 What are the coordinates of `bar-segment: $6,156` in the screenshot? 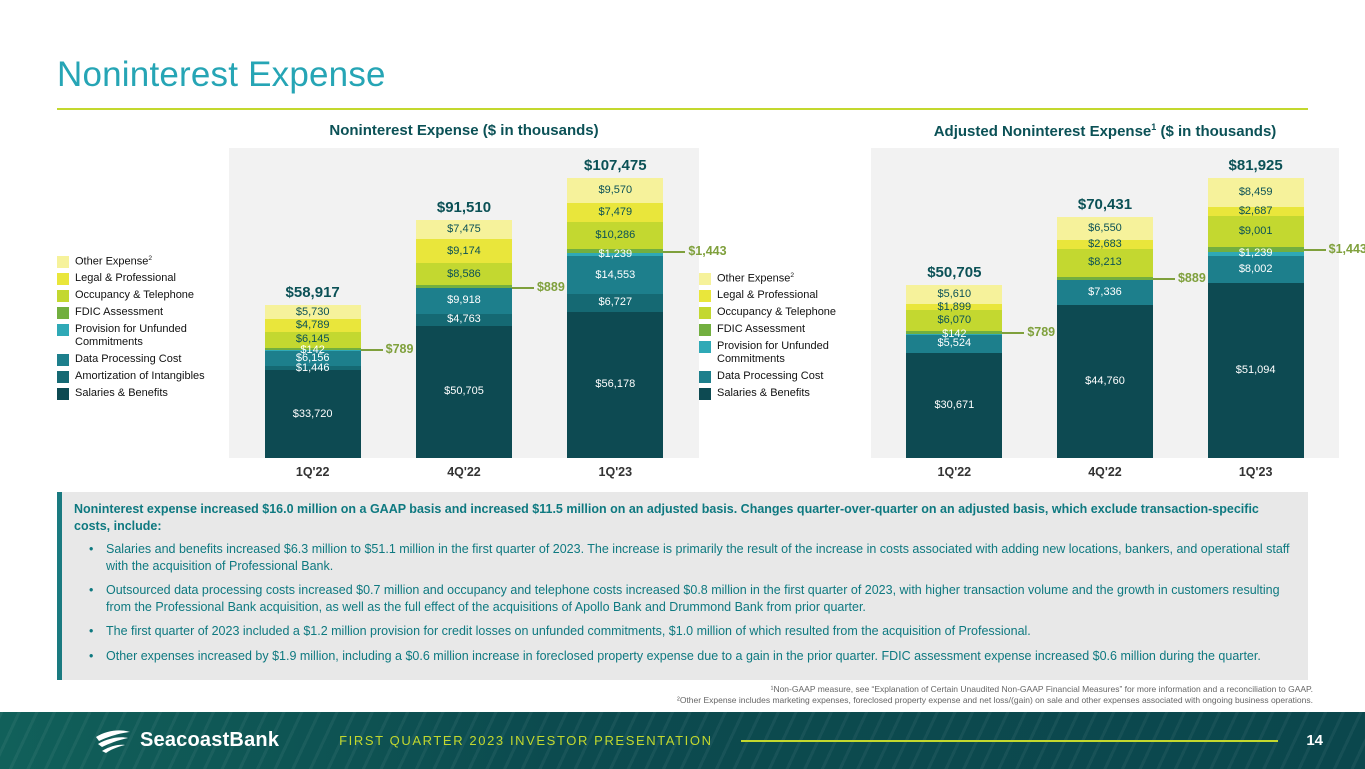 It's located at (312, 358).